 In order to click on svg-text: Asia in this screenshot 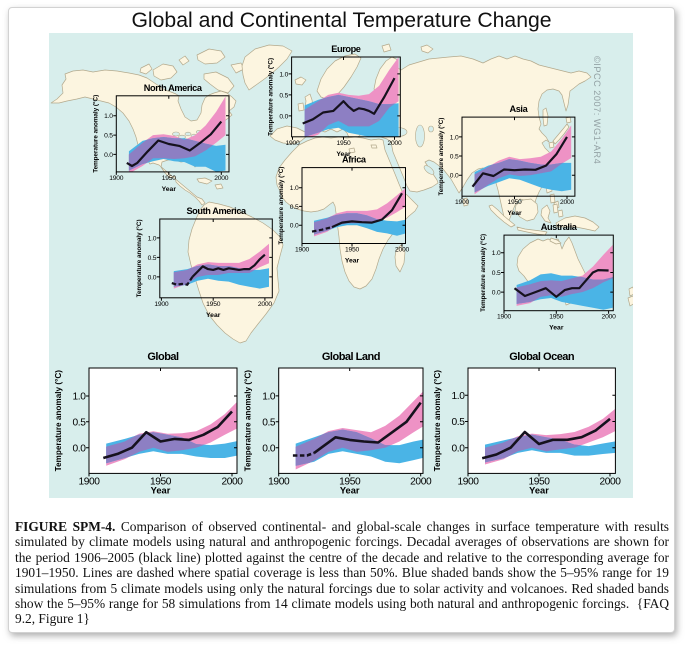, I will do `click(518, 109)`.